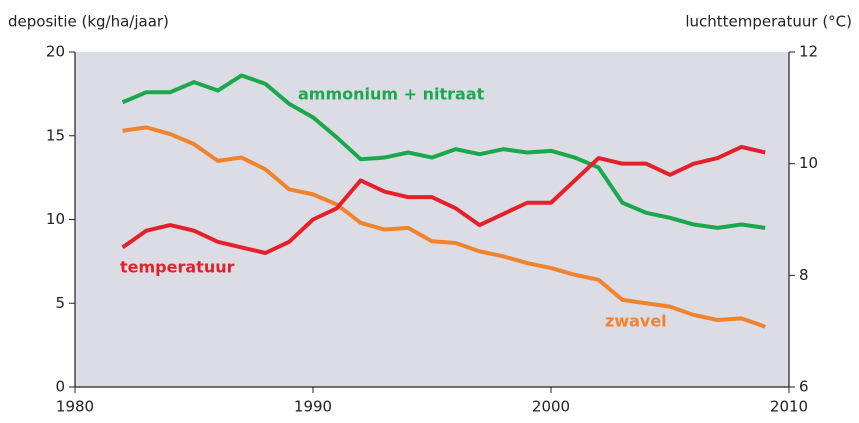  What do you see at coordinates (55, 219) in the screenshot?
I see `y-tick-label: 10` at bounding box center [55, 219].